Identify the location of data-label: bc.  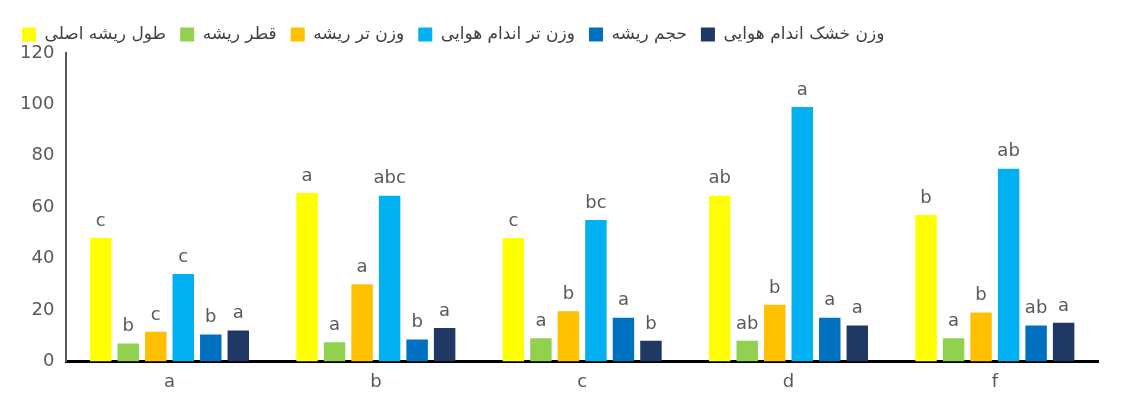
(596, 201).